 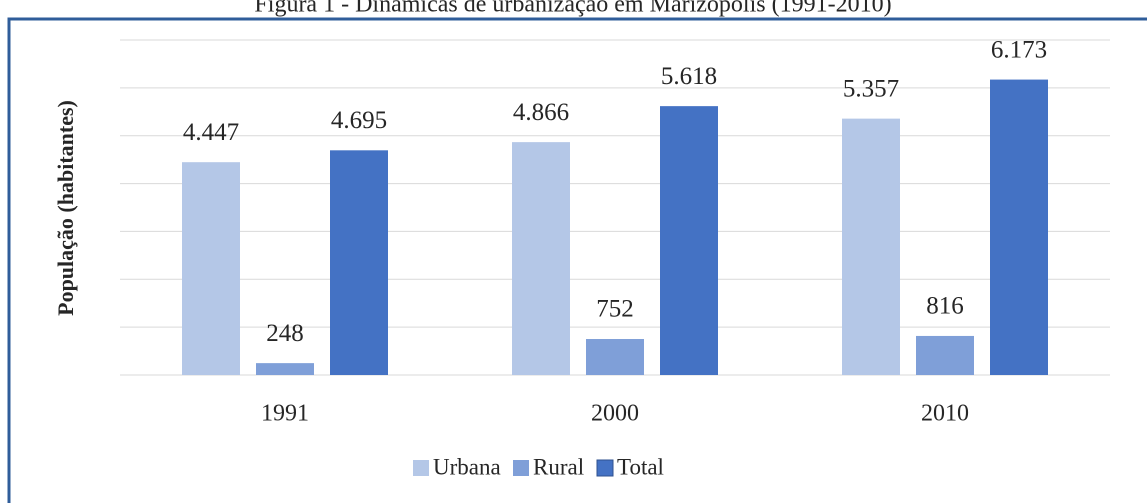 I want to click on y-axis-label: População (habitantes), so click(x=65, y=208).